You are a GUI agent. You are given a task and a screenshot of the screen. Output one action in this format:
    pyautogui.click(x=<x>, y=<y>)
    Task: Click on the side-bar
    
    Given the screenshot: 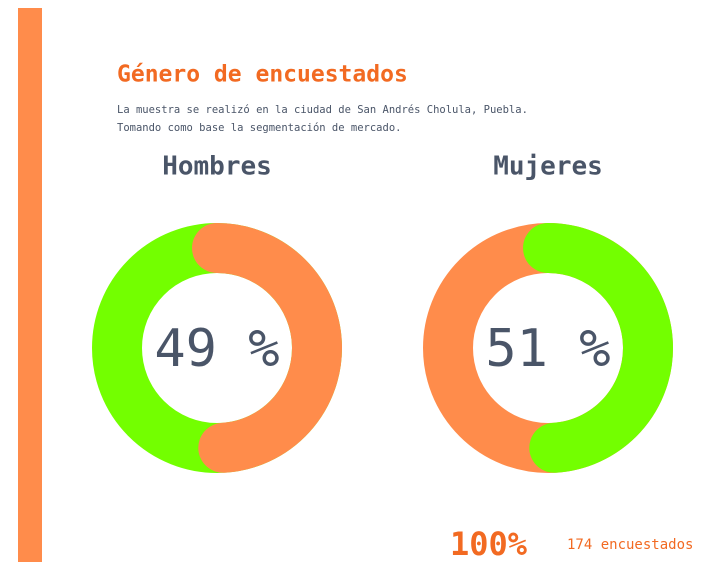 What is the action you would take?
    pyautogui.click(x=30, y=285)
    